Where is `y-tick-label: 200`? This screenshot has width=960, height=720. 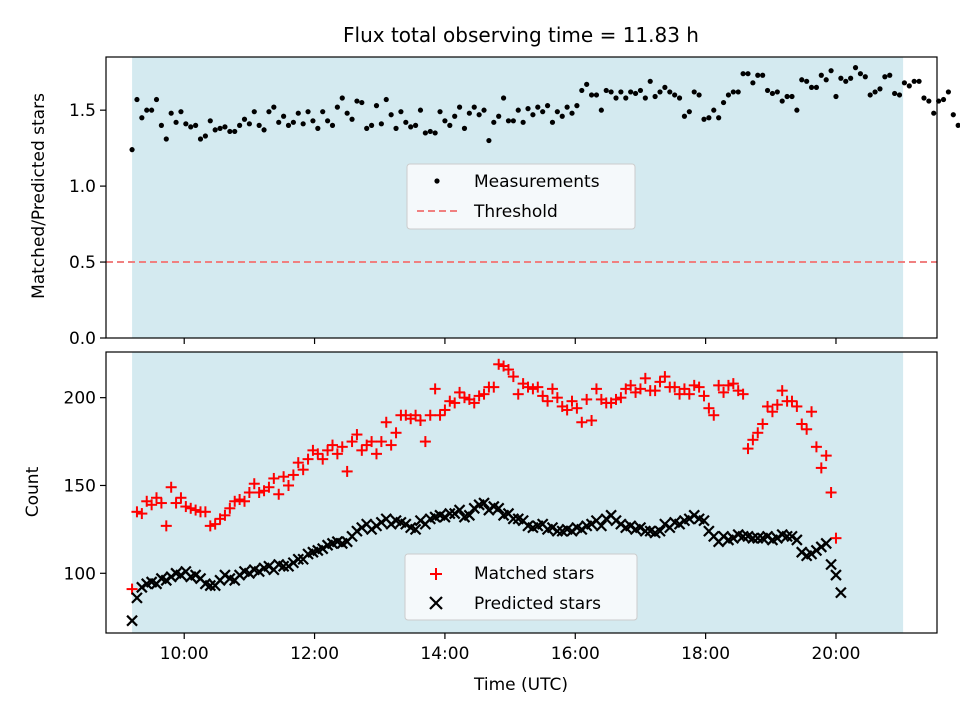
y-tick-label: 200 is located at coordinates (80, 399).